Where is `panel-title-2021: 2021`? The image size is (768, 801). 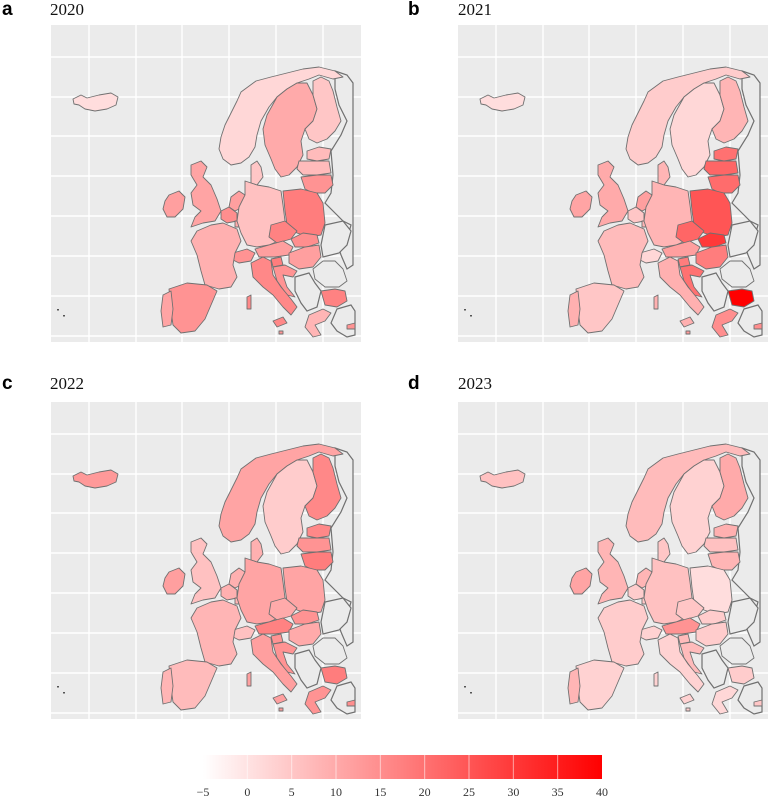 panel-title-2021: 2021 is located at coordinates (475, 9).